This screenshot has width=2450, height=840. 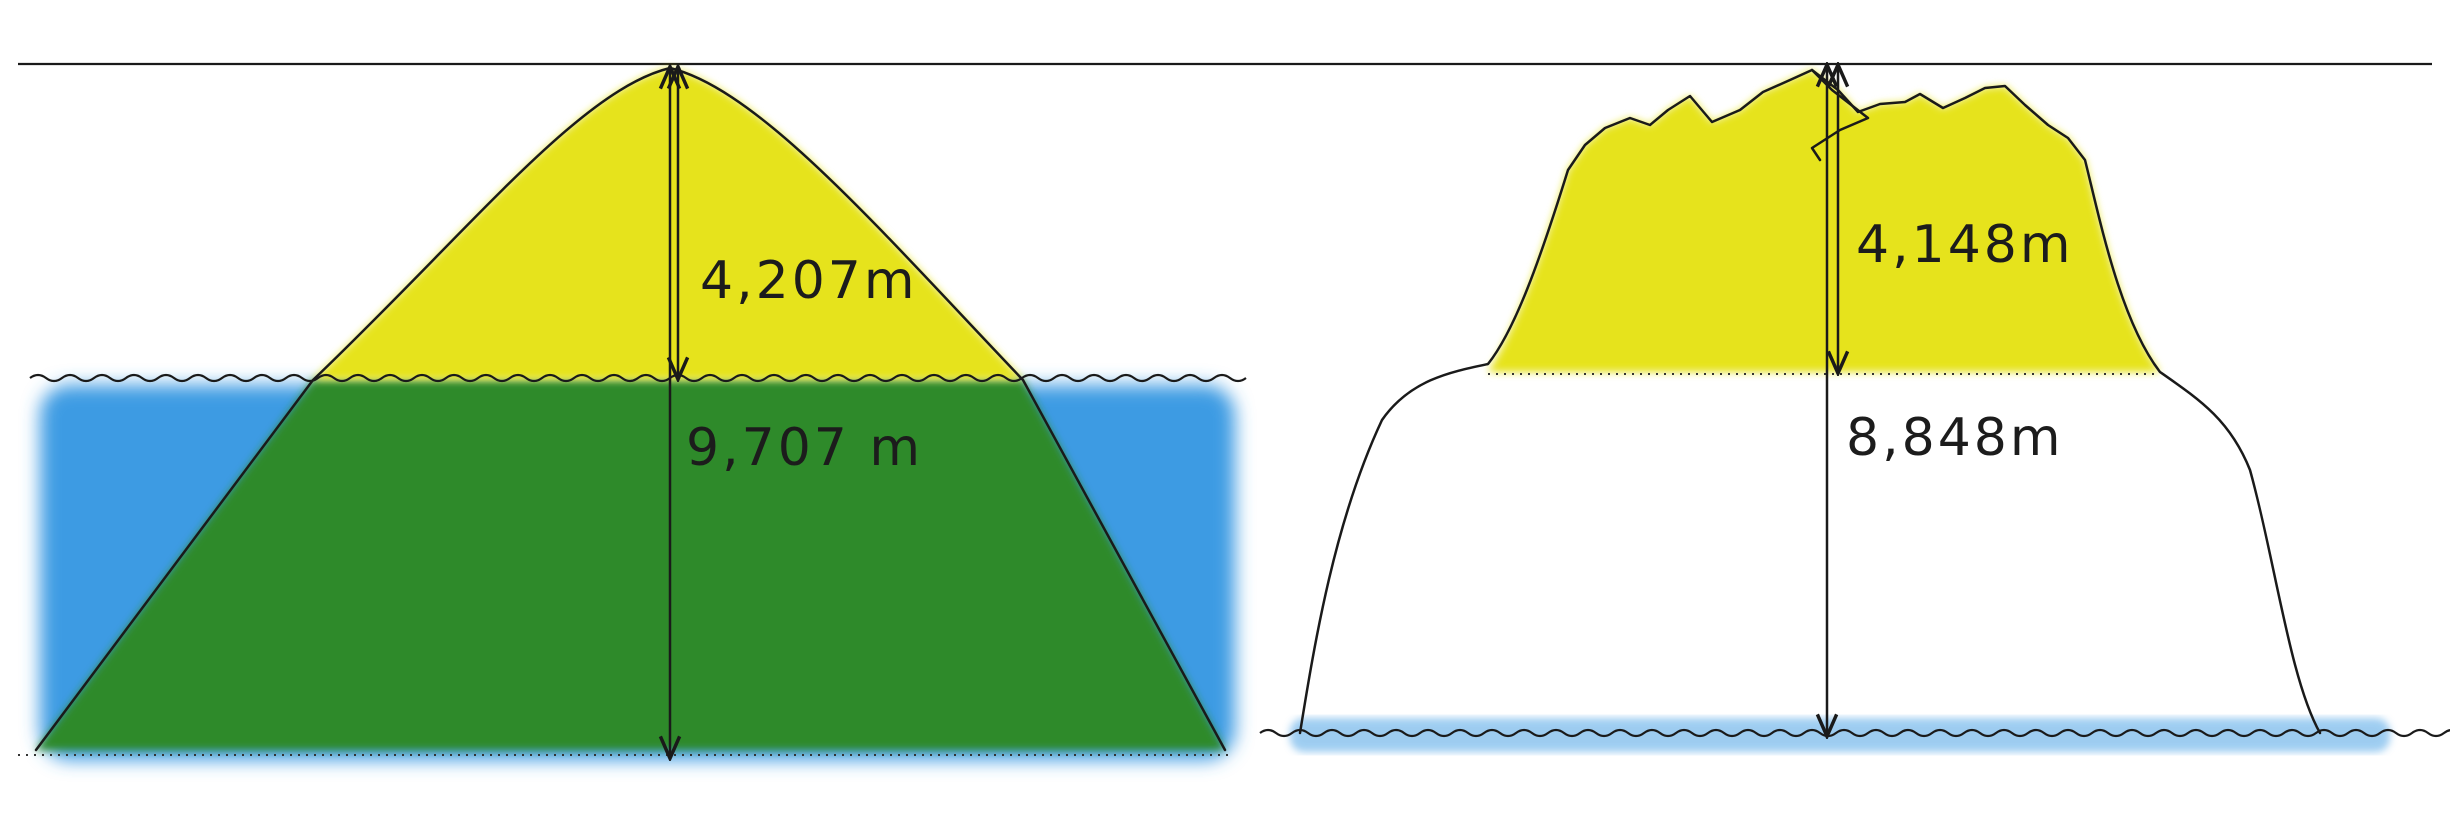 I want to click on right-total-height-label: 8,848m, so click(x=1955, y=438).